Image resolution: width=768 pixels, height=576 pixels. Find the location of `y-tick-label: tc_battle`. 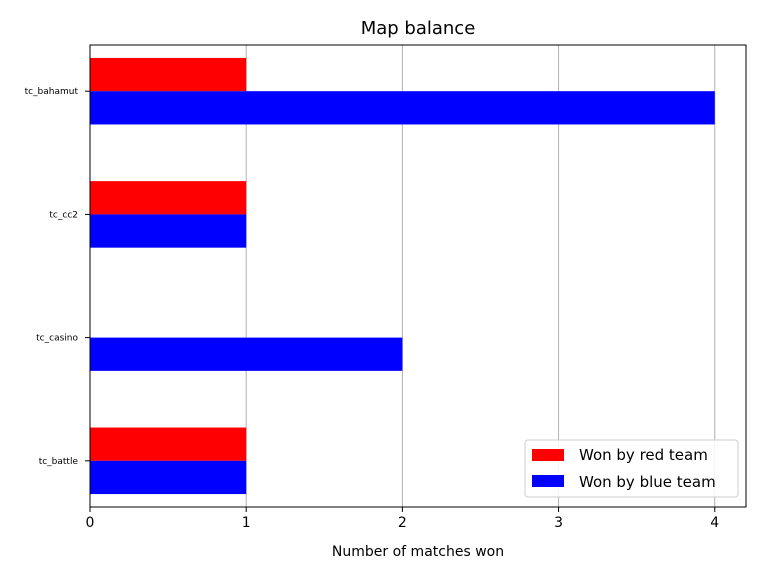

y-tick-label: tc_battle is located at coordinates (59, 462).